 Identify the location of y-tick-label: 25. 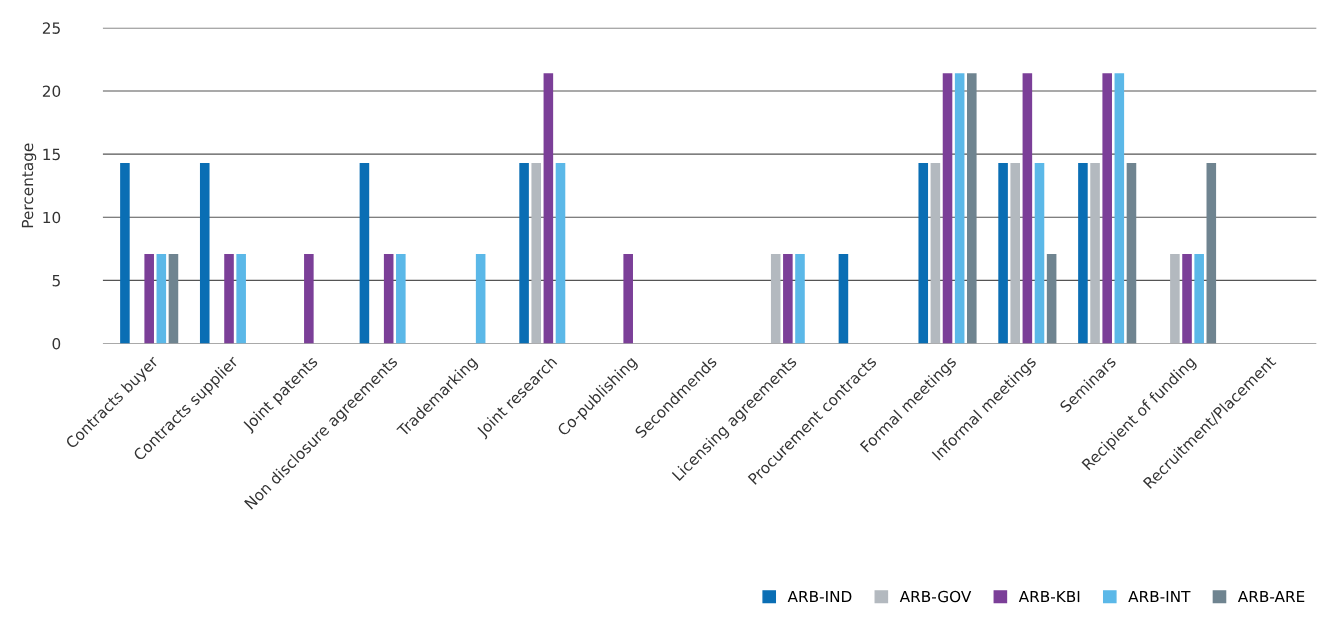
(51, 28).